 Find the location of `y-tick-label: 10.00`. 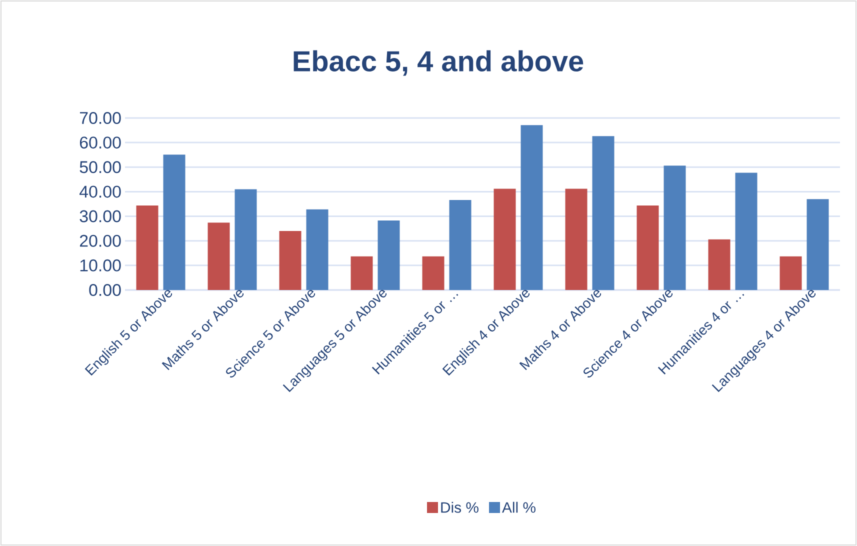

y-tick-label: 10.00 is located at coordinates (100, 265).